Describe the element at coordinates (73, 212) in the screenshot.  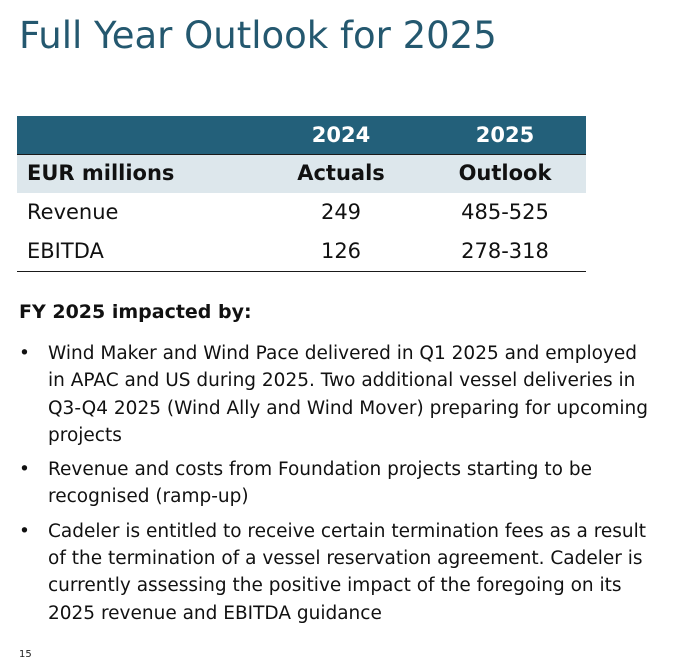
I see `row-label: Revenue` at that location.